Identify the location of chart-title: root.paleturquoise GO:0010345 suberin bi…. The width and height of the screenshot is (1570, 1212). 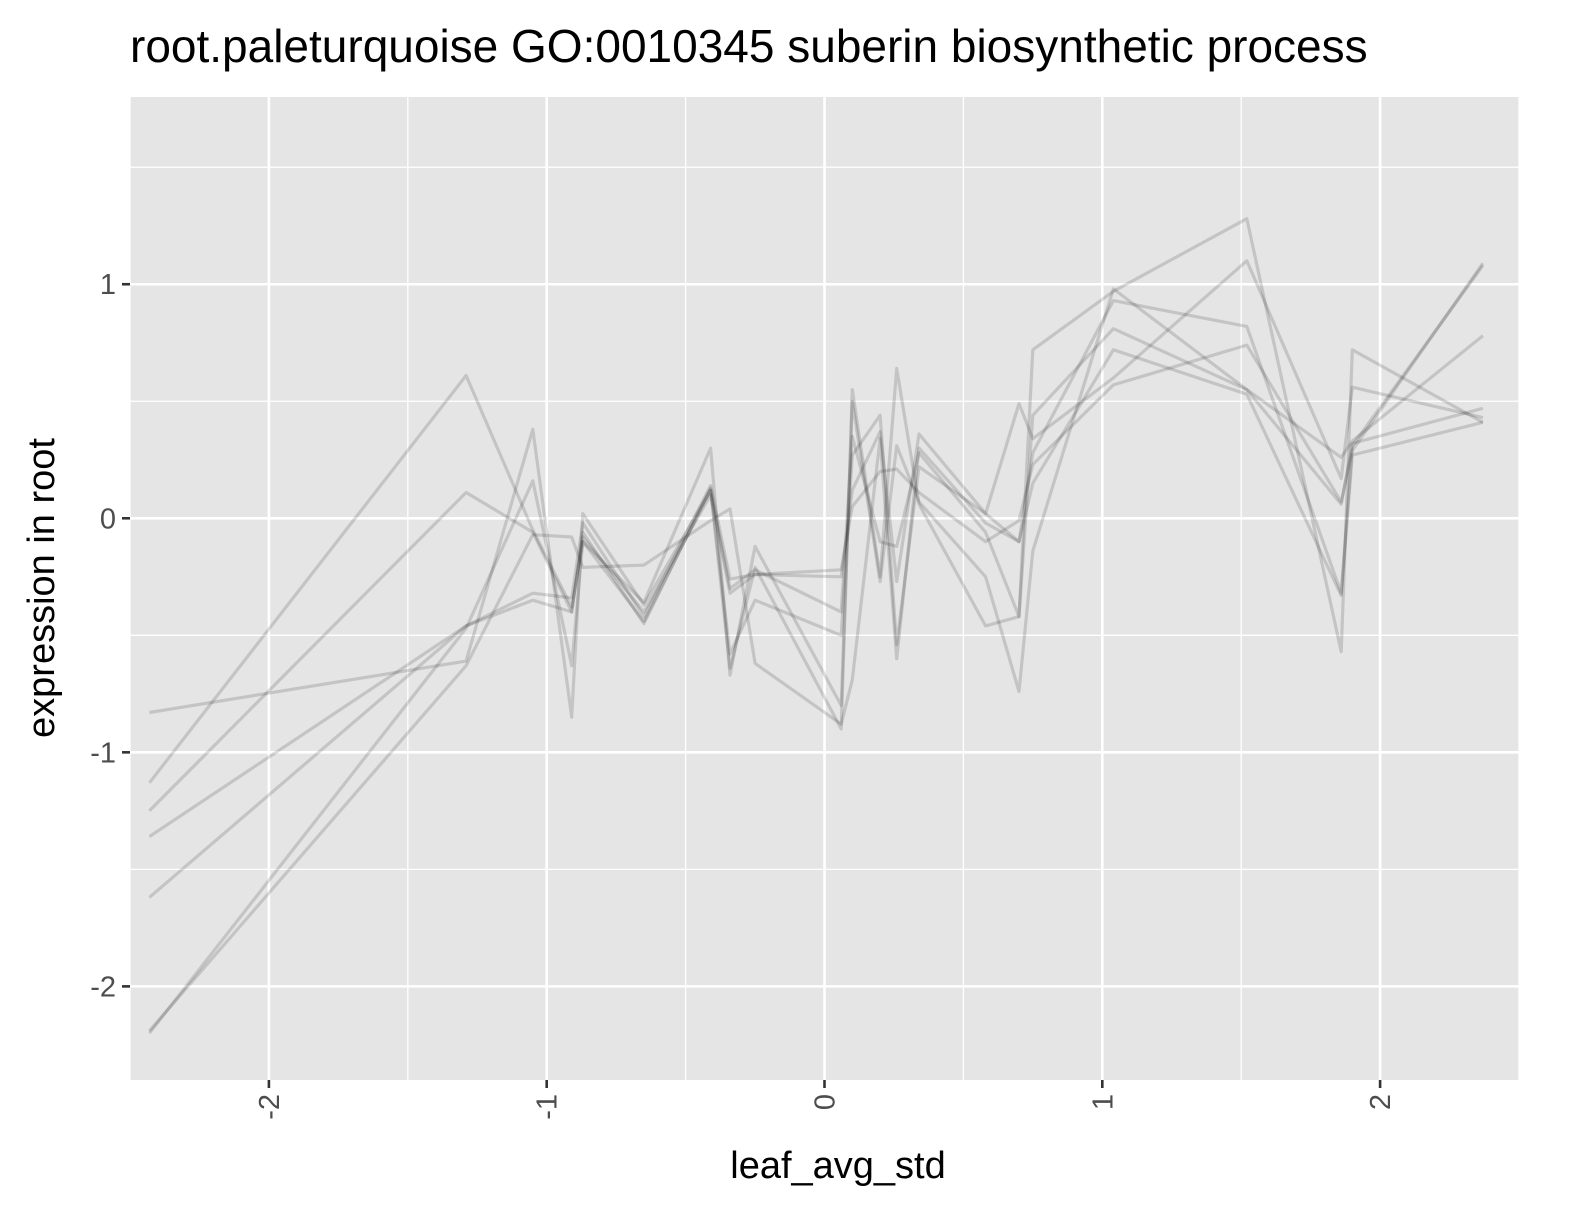
(749, 46).